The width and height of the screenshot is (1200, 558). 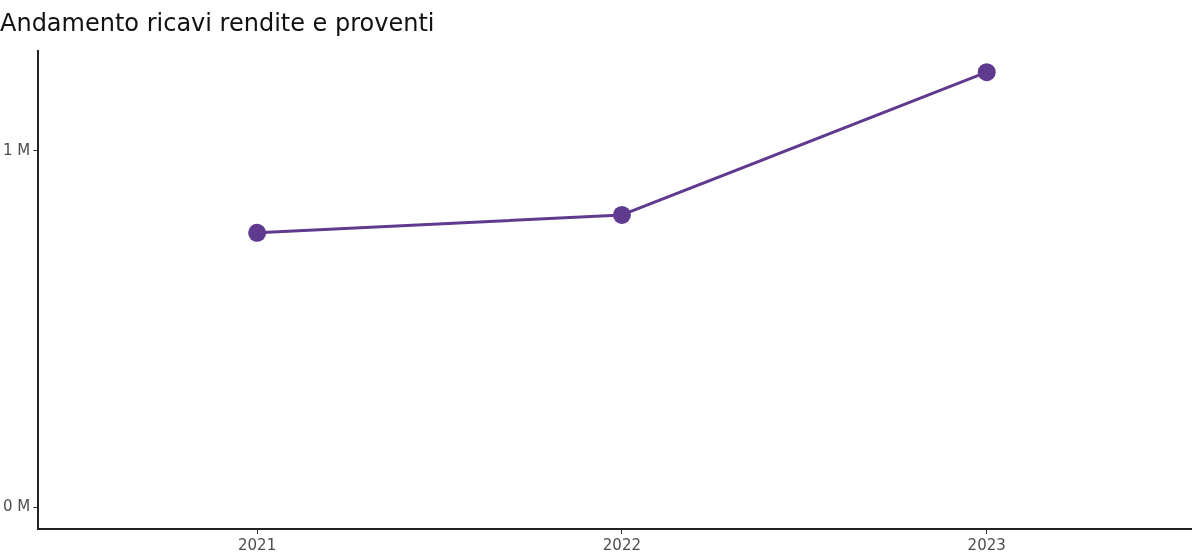 What do you see at coordinates (16, 149) in the screenshot?
I see `y-tick-label: 1 M` at bounding box center [16, 149].